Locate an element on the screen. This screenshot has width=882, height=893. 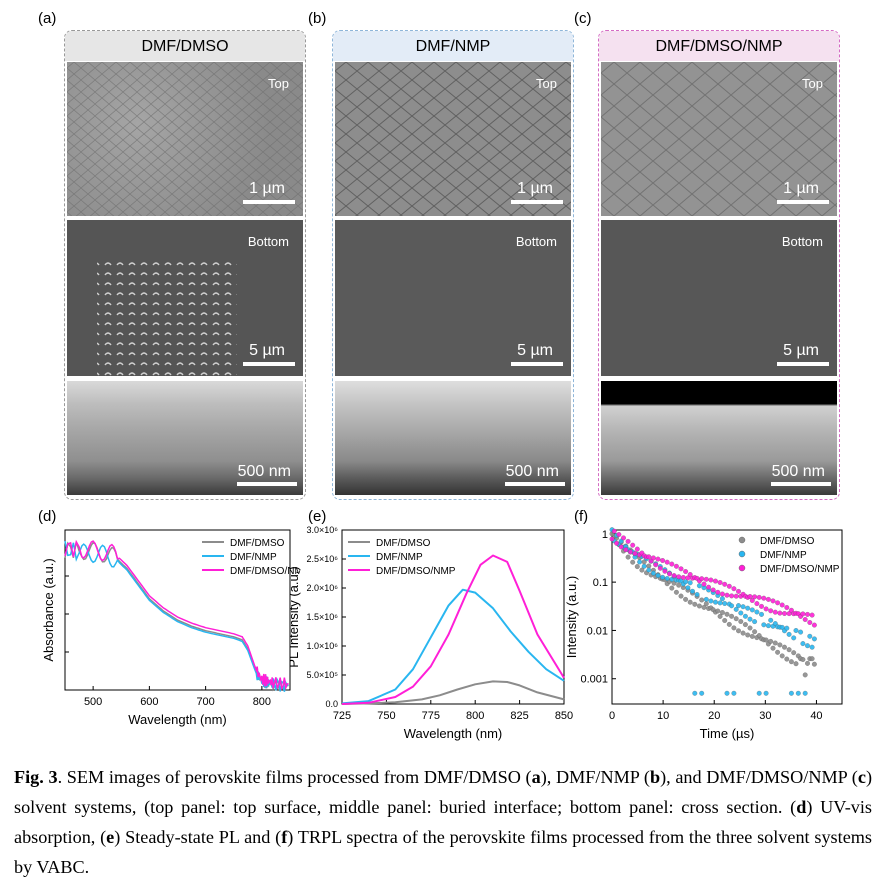
x-tick-label: 40 is located at coordinates (816, 716).